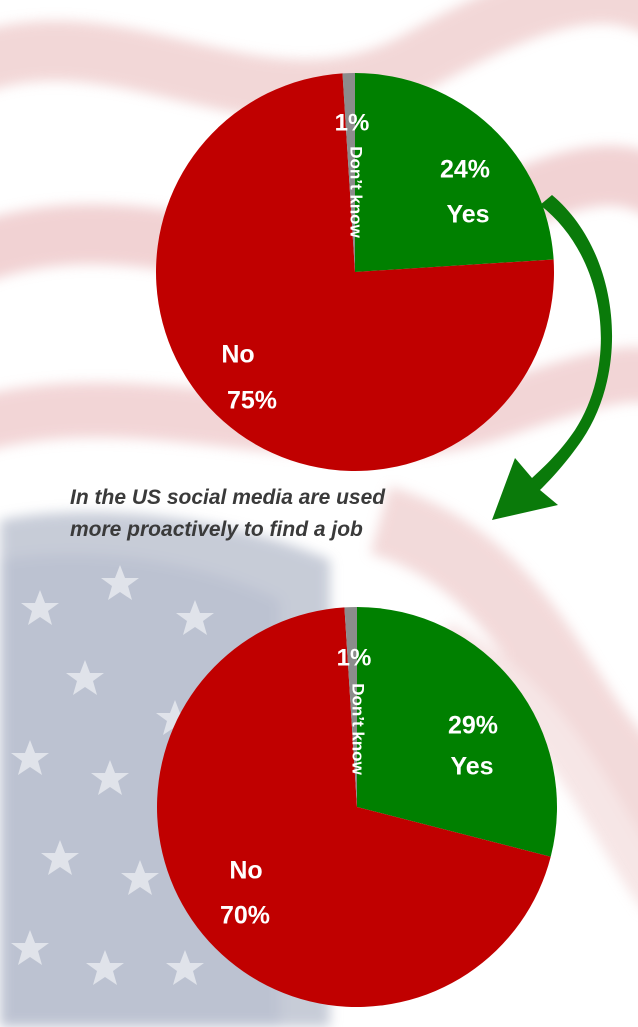 This screenshot has height=1027, width=638. What do you see at coordinates (228, 497) in the screenshot?
I see `caption-line-1: In the US social media are used` at bounding box center [228, 497].